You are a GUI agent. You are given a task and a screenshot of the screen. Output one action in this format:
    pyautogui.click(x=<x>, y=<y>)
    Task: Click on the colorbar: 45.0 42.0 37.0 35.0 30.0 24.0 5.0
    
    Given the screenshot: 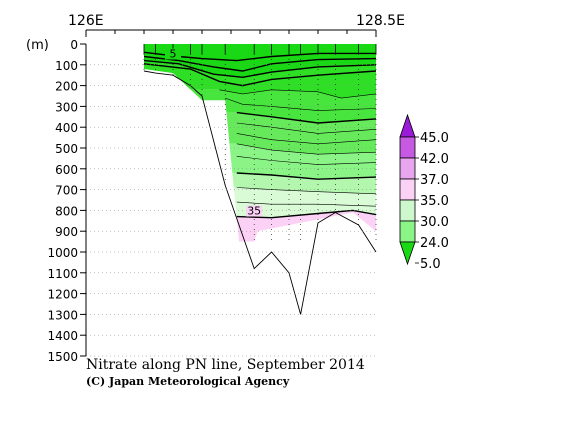 What is the action you would take?
    pyautogui.click(x=424, y=192)
    